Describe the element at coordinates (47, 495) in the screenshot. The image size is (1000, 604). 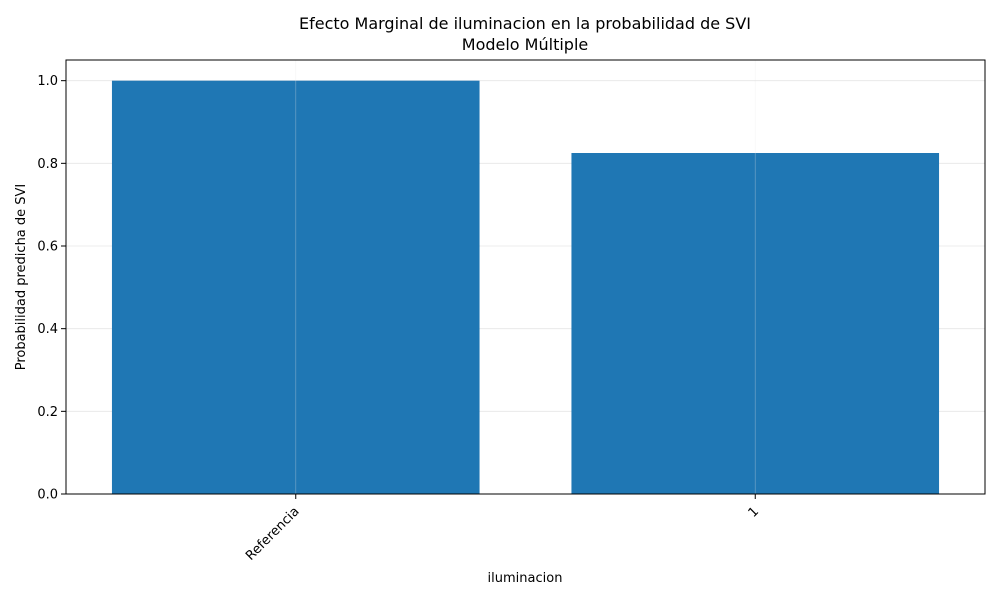
I see `y-tick-label: 0.0` at that location.